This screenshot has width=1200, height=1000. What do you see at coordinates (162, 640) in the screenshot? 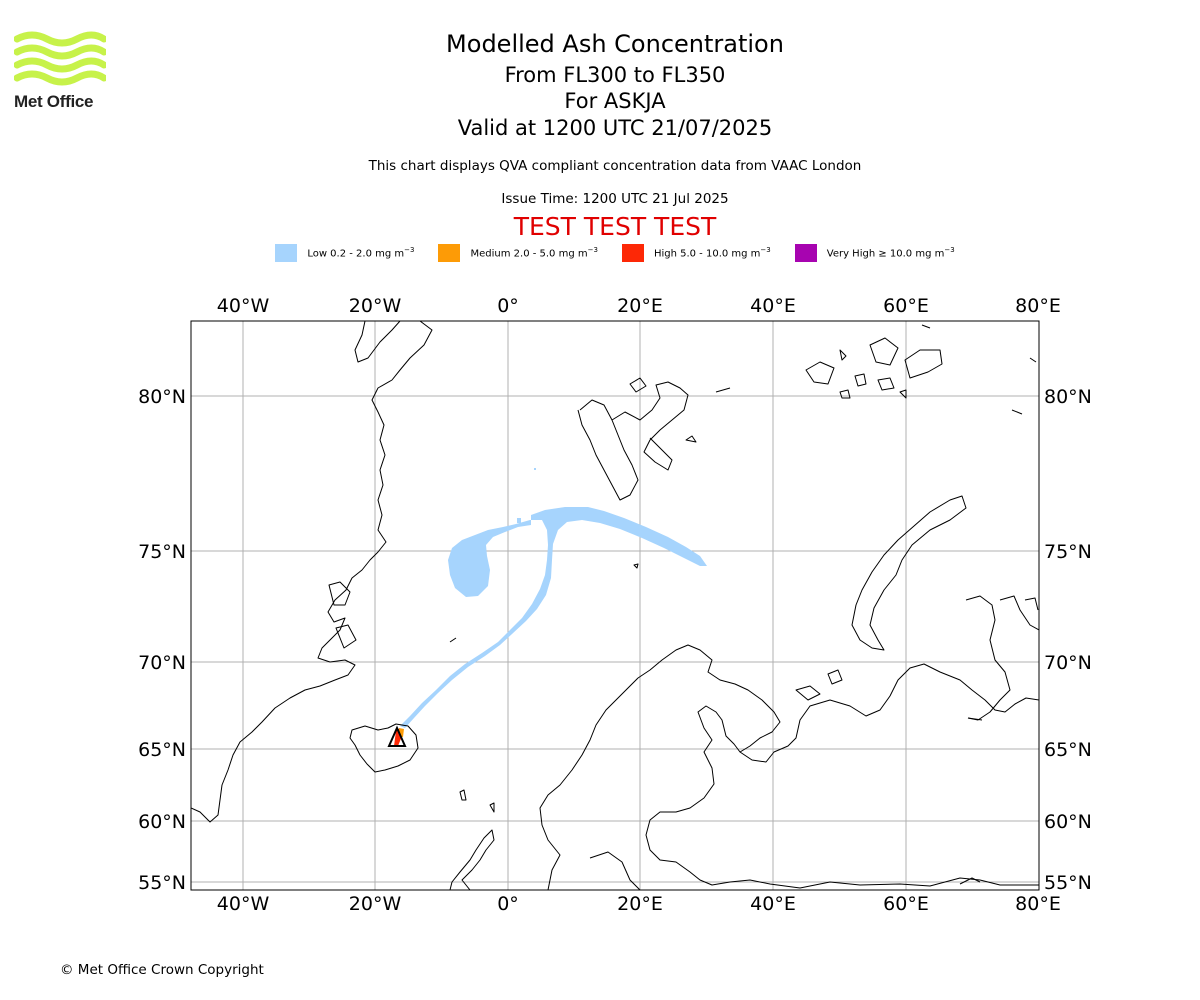
I see `lat-labels-left: 80°N 75°N 70°N 65°N 60°N 55°N` at bounding box center [162, 640].